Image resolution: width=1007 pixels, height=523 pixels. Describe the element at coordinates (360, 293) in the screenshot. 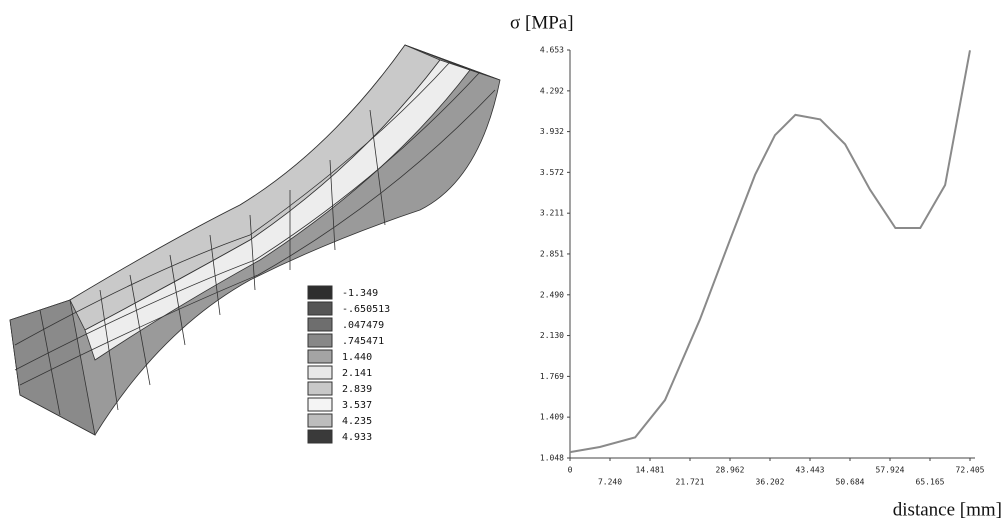

I see `legend-label: -1.349` at that location.